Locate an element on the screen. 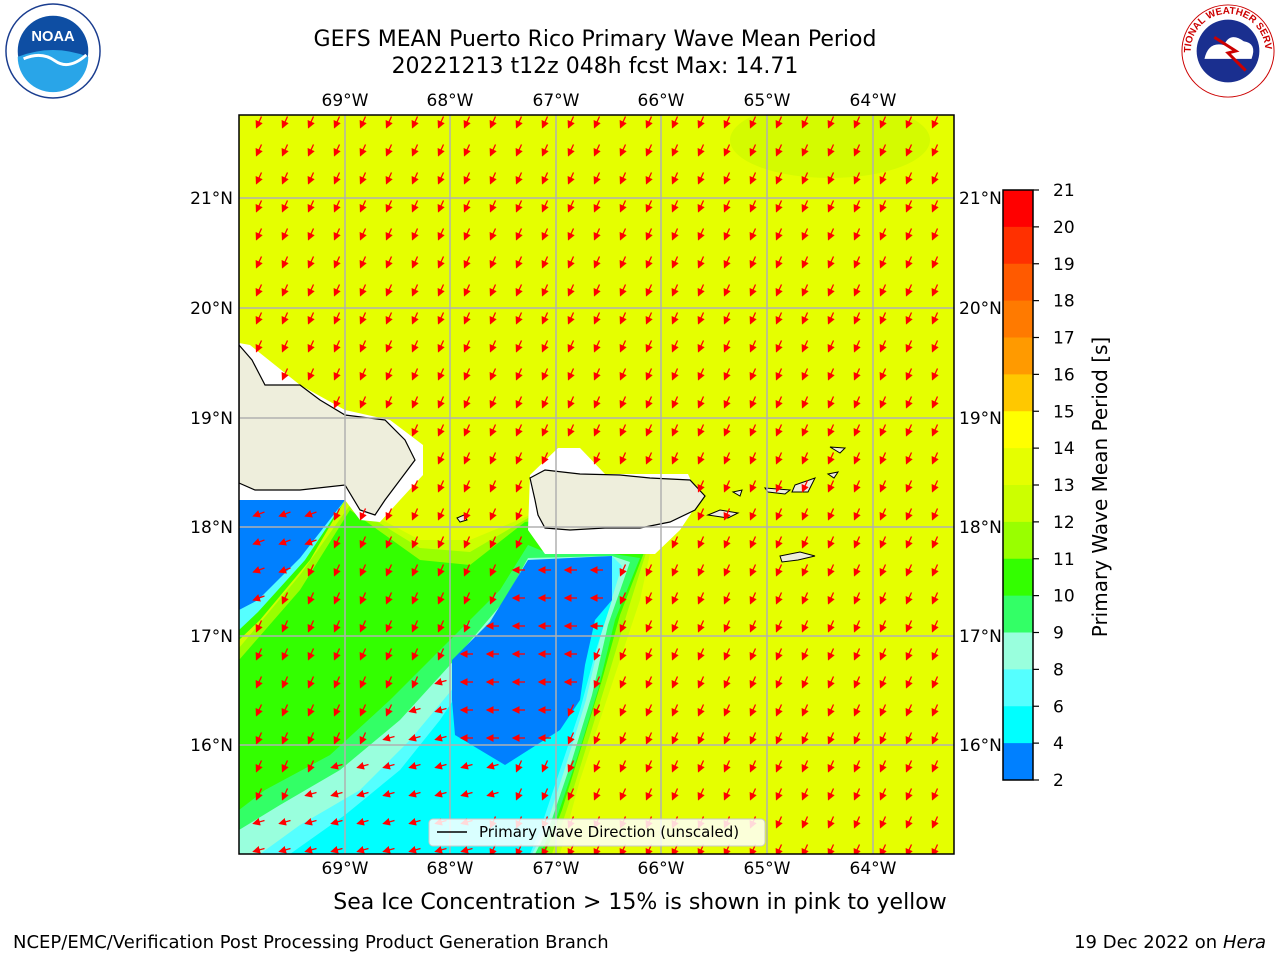 The height and width of the screenshot is (960, 1280). colorbar-label: Primary Wave Mean Period [s] is located at coordinates (1100, 487).